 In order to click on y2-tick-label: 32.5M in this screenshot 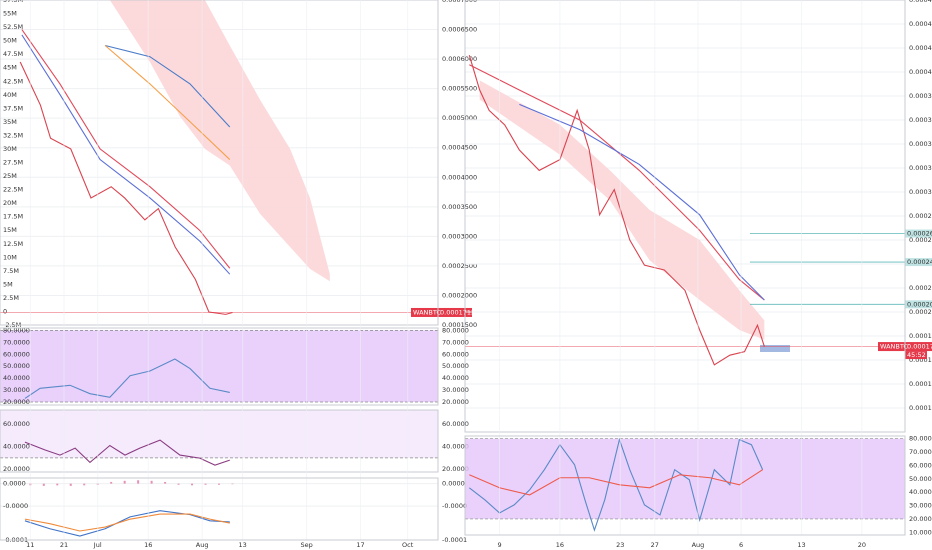, I will do `click(13, 135)`.